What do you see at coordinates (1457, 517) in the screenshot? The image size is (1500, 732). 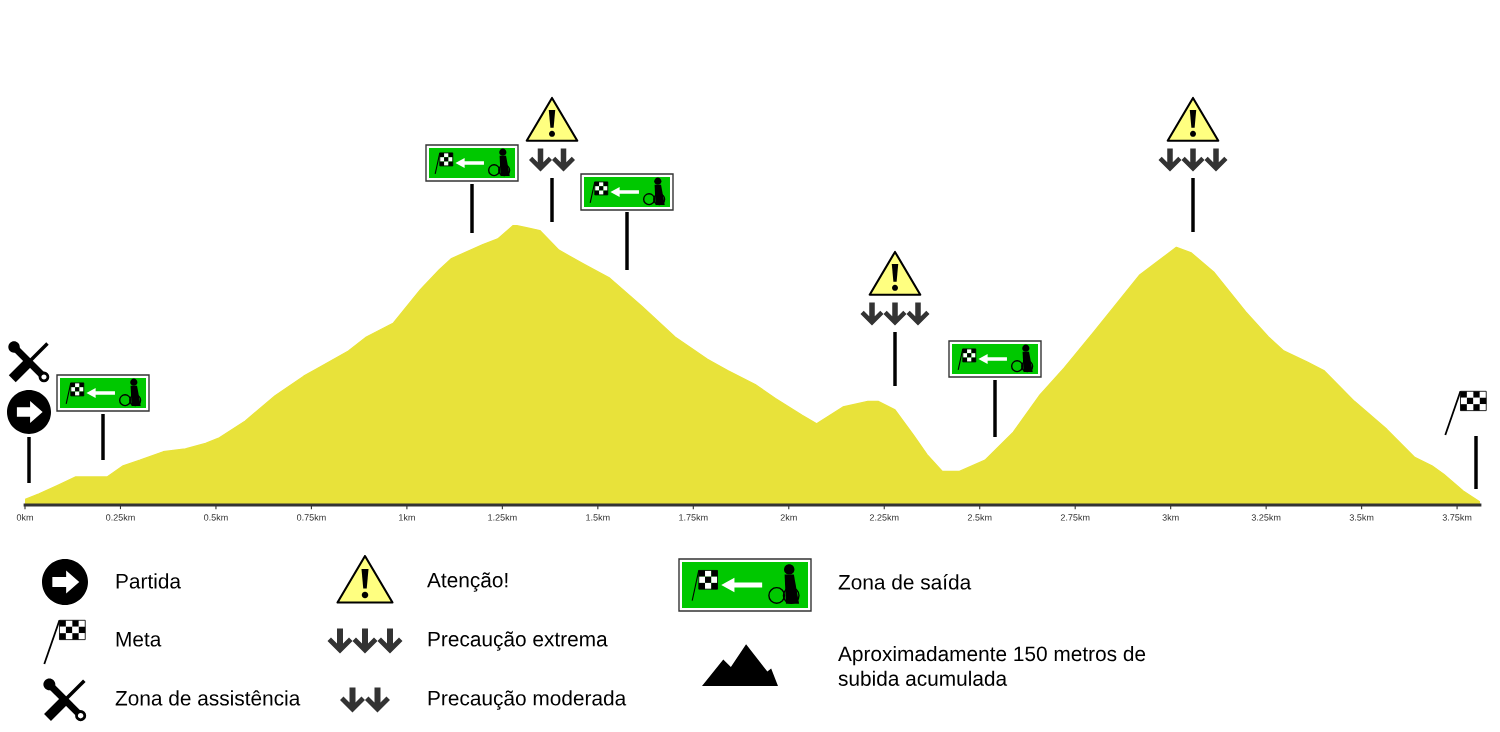 I see `x-tick-label: 3.75km` at bounding box center [1457, 517].